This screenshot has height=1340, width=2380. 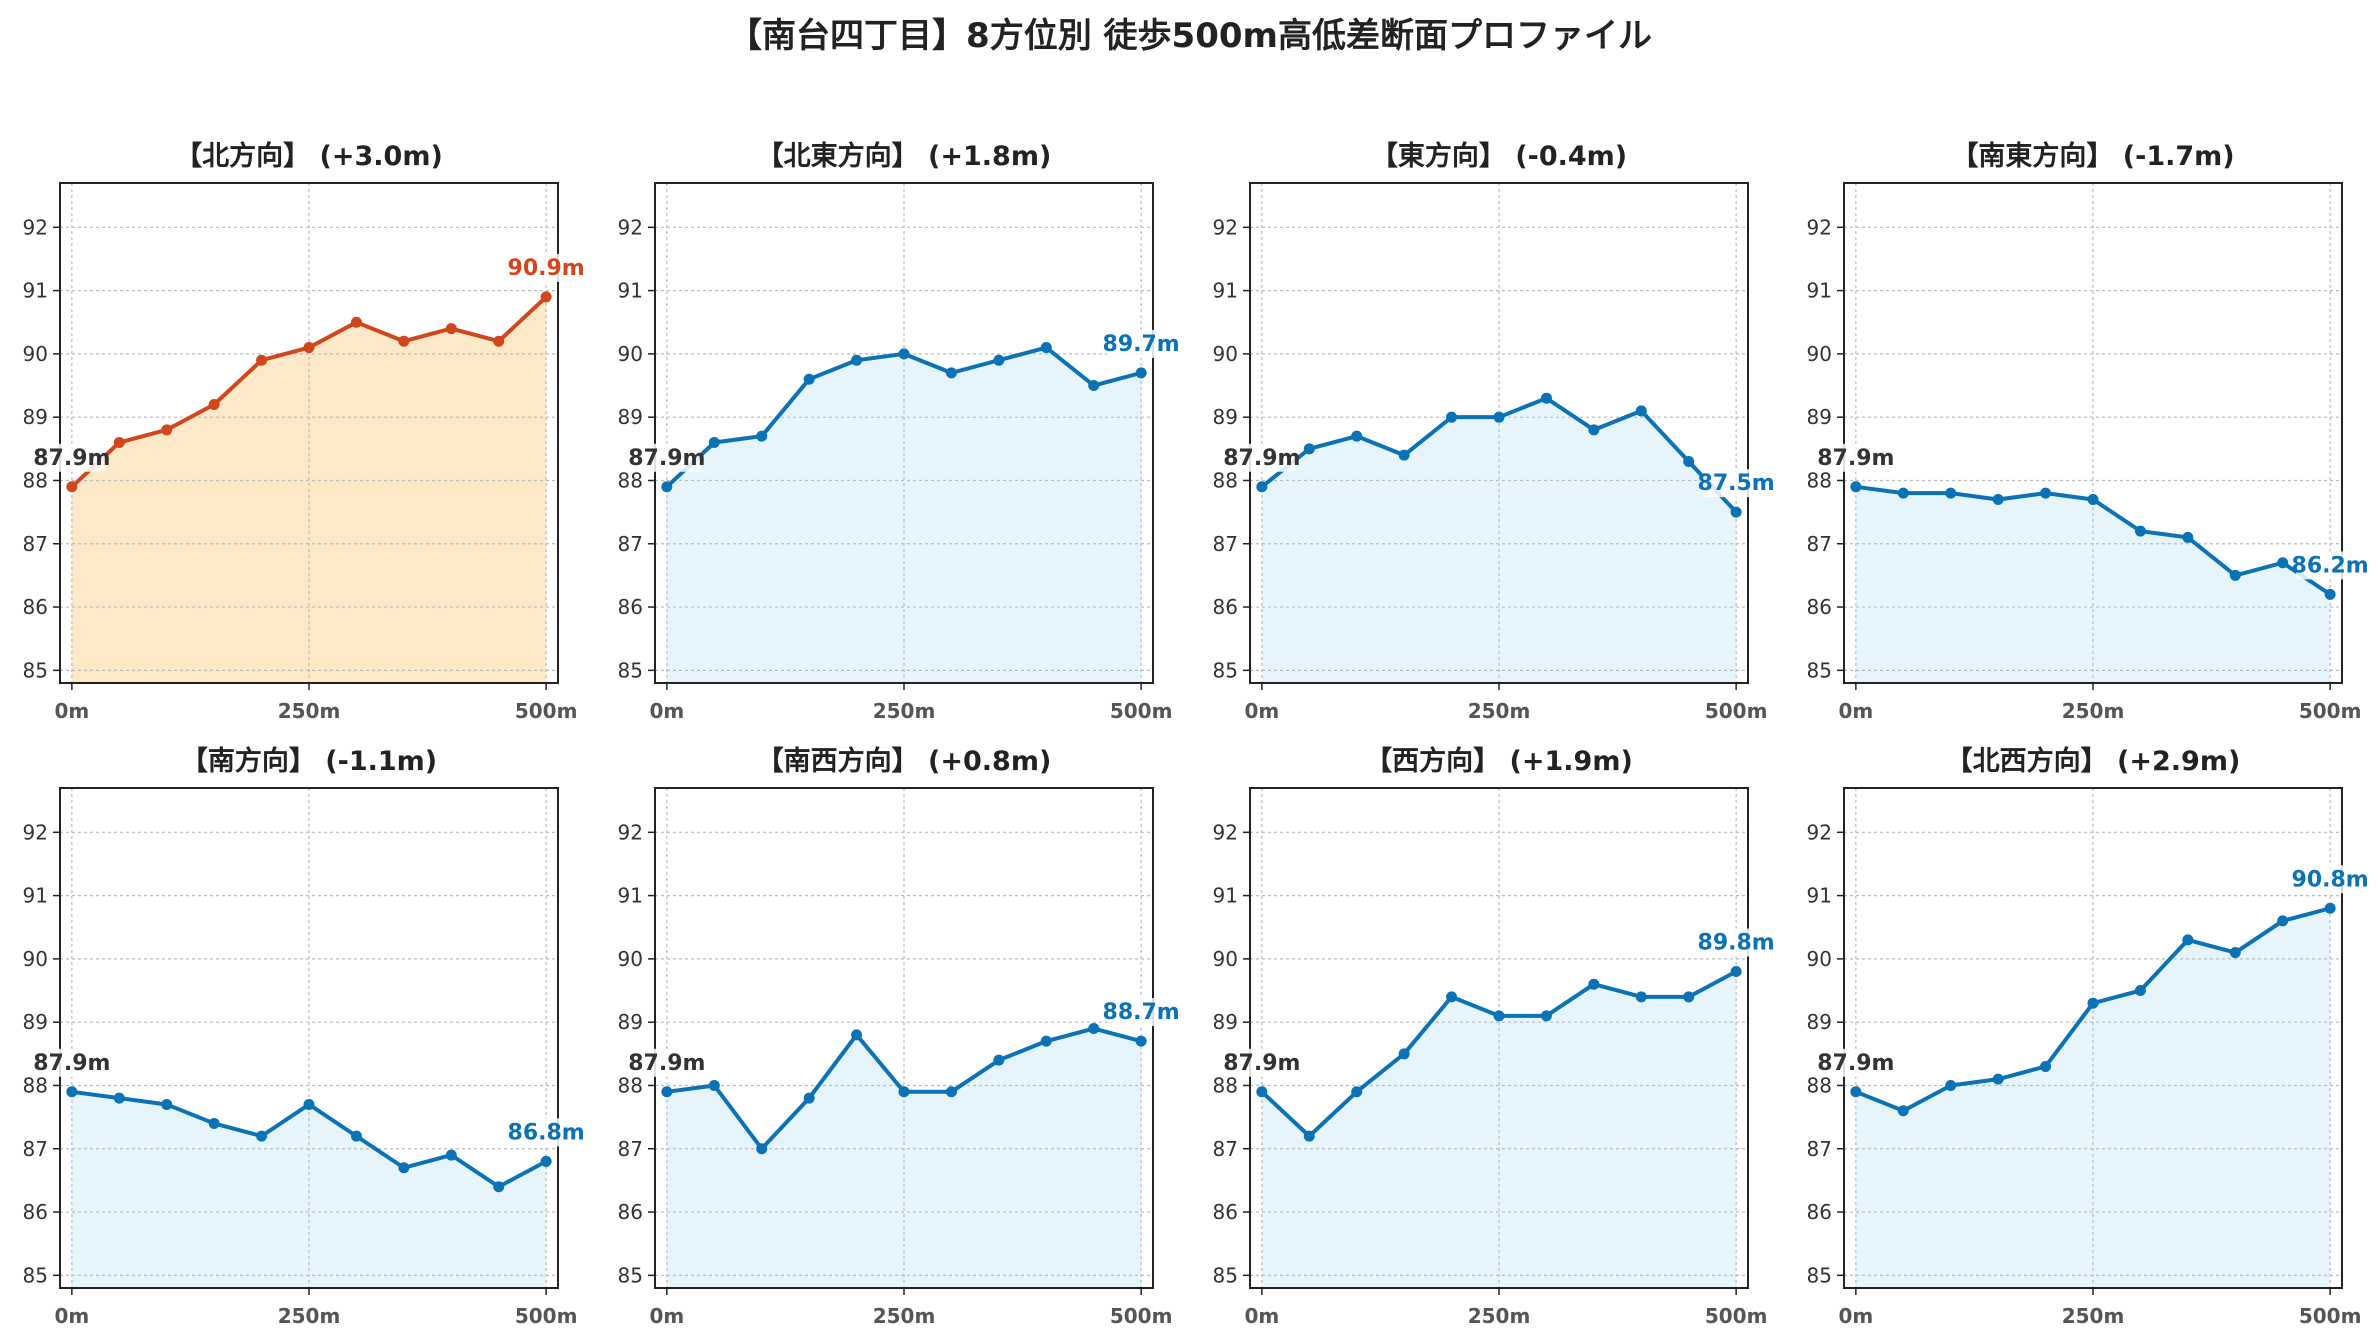 I want to click on panel-title: 【北西方向】 (+2.9m), so click(x=2093, y=761).